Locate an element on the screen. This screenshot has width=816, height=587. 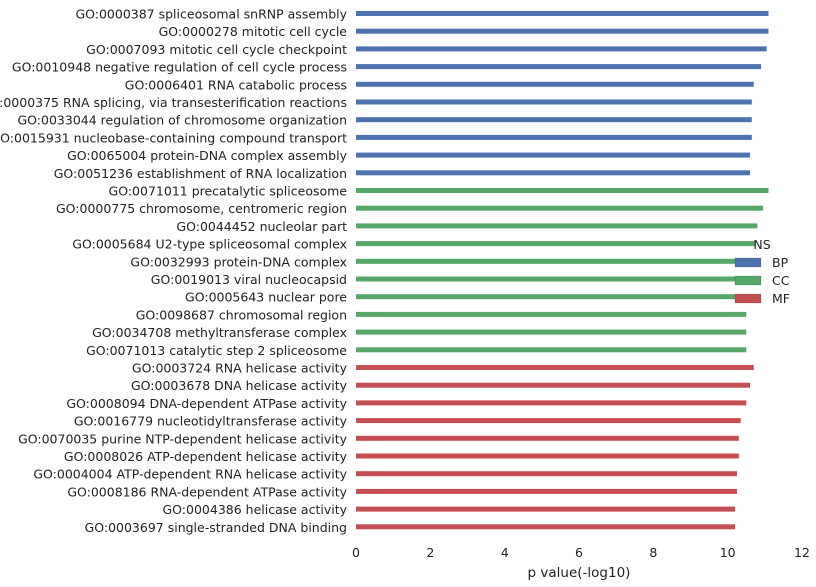
category-label: GO:0003678 DNA helicase activity is located at coordinates (239, 385).